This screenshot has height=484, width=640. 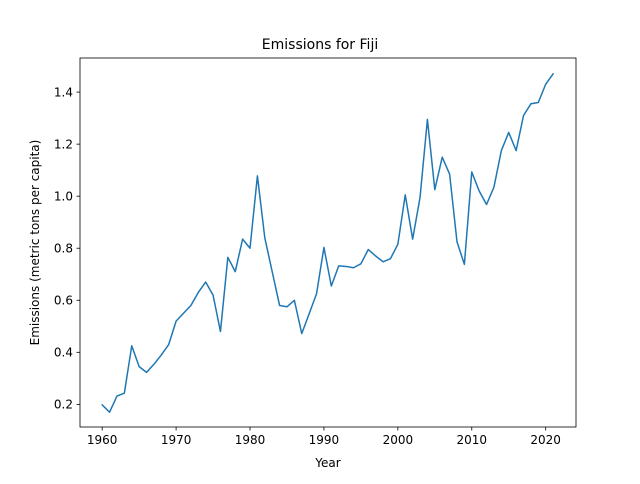 I want to click on x-tick-label: 2010, so click(x=472, y=440).